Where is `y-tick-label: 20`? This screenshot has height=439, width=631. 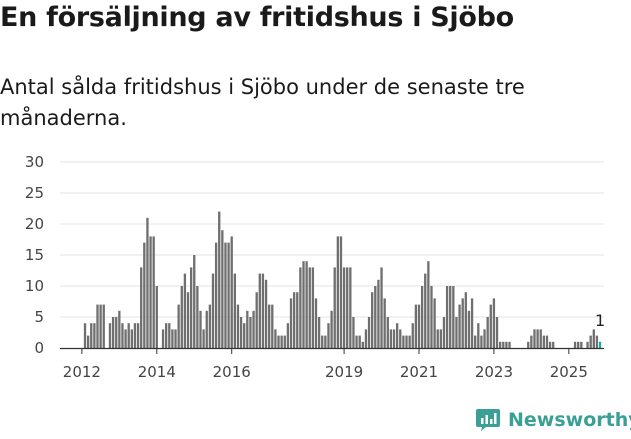
y-tick-label: 20 is located at coordinates (34, 224).